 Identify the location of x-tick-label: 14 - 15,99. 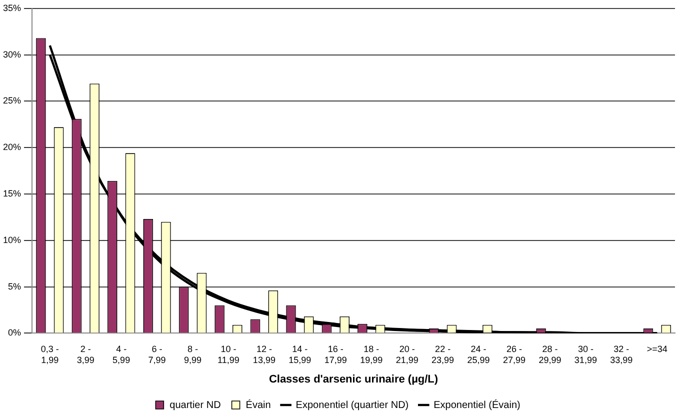
(300, 354).